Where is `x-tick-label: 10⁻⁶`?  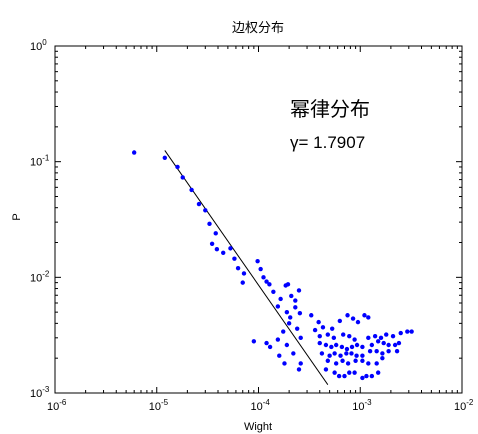 x-tick-label: 10⁻⁶ is located at coordinates (57, 405).